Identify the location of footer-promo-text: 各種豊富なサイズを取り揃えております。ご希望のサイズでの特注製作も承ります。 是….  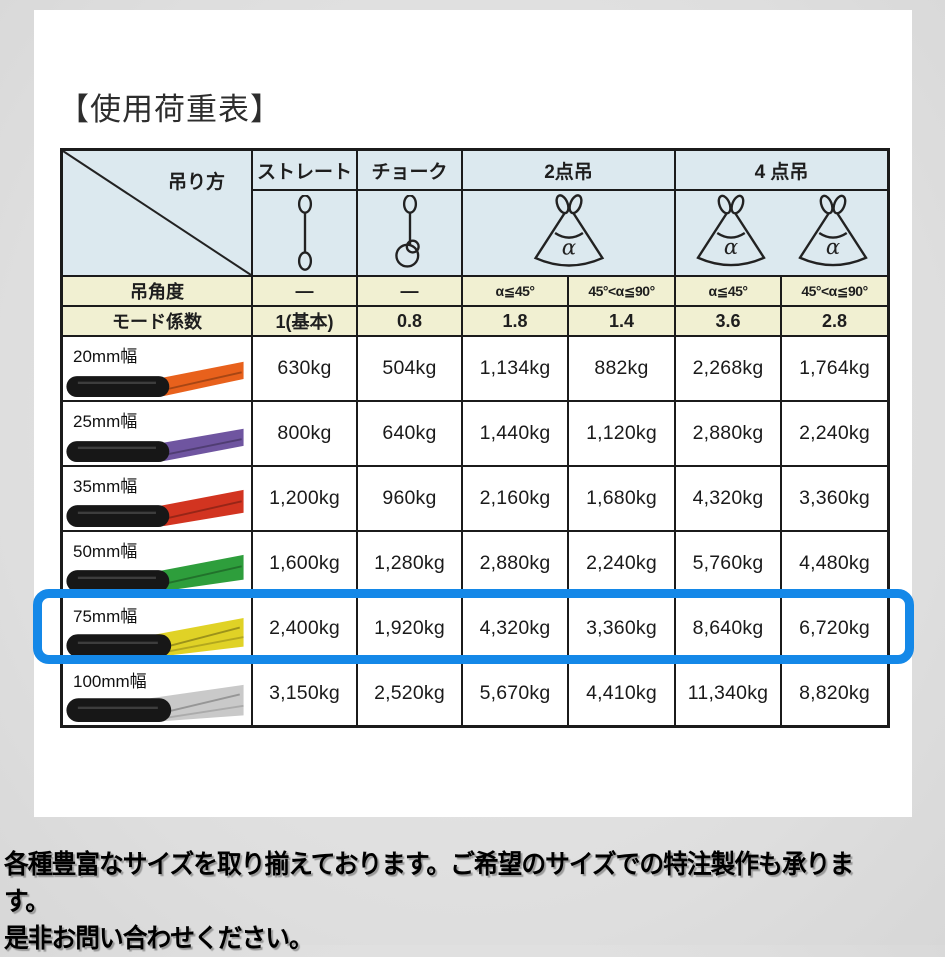
(451, 901).